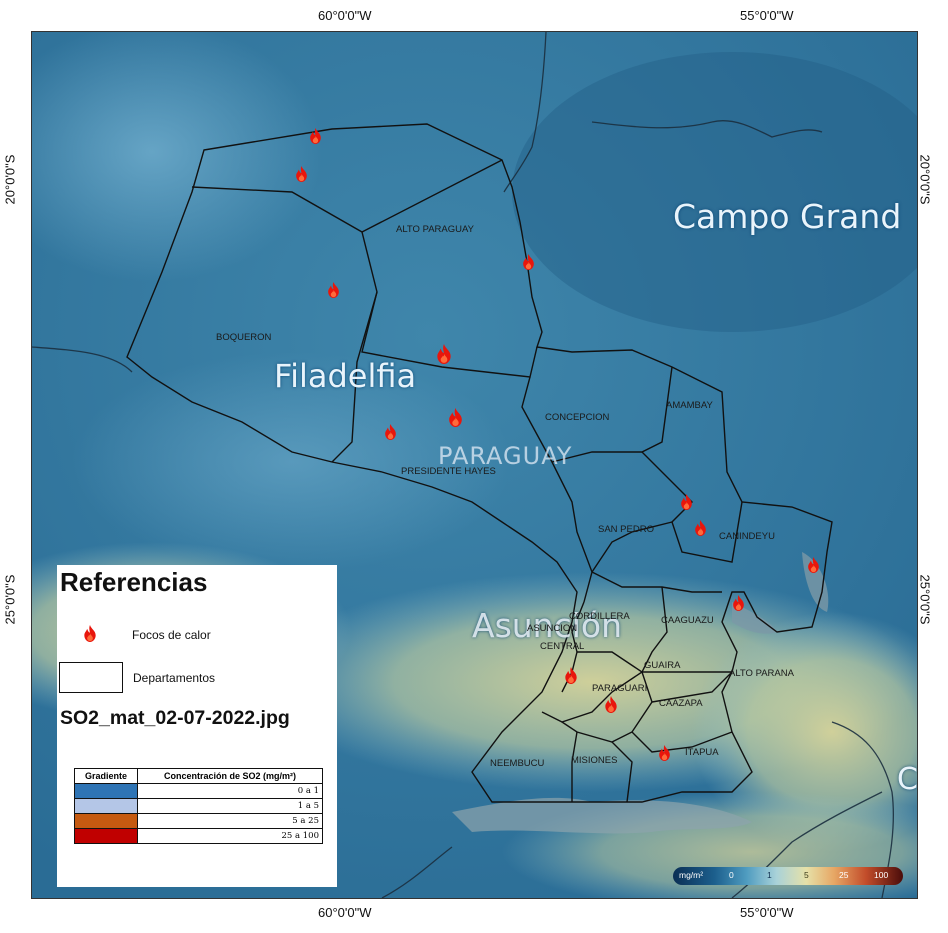 The height and width of the screenshot is (933, 948). Describe the element at coordinates (599, 616) in the screenshot. I see `dept-label-cordillera: CORDILLERA` at that location.